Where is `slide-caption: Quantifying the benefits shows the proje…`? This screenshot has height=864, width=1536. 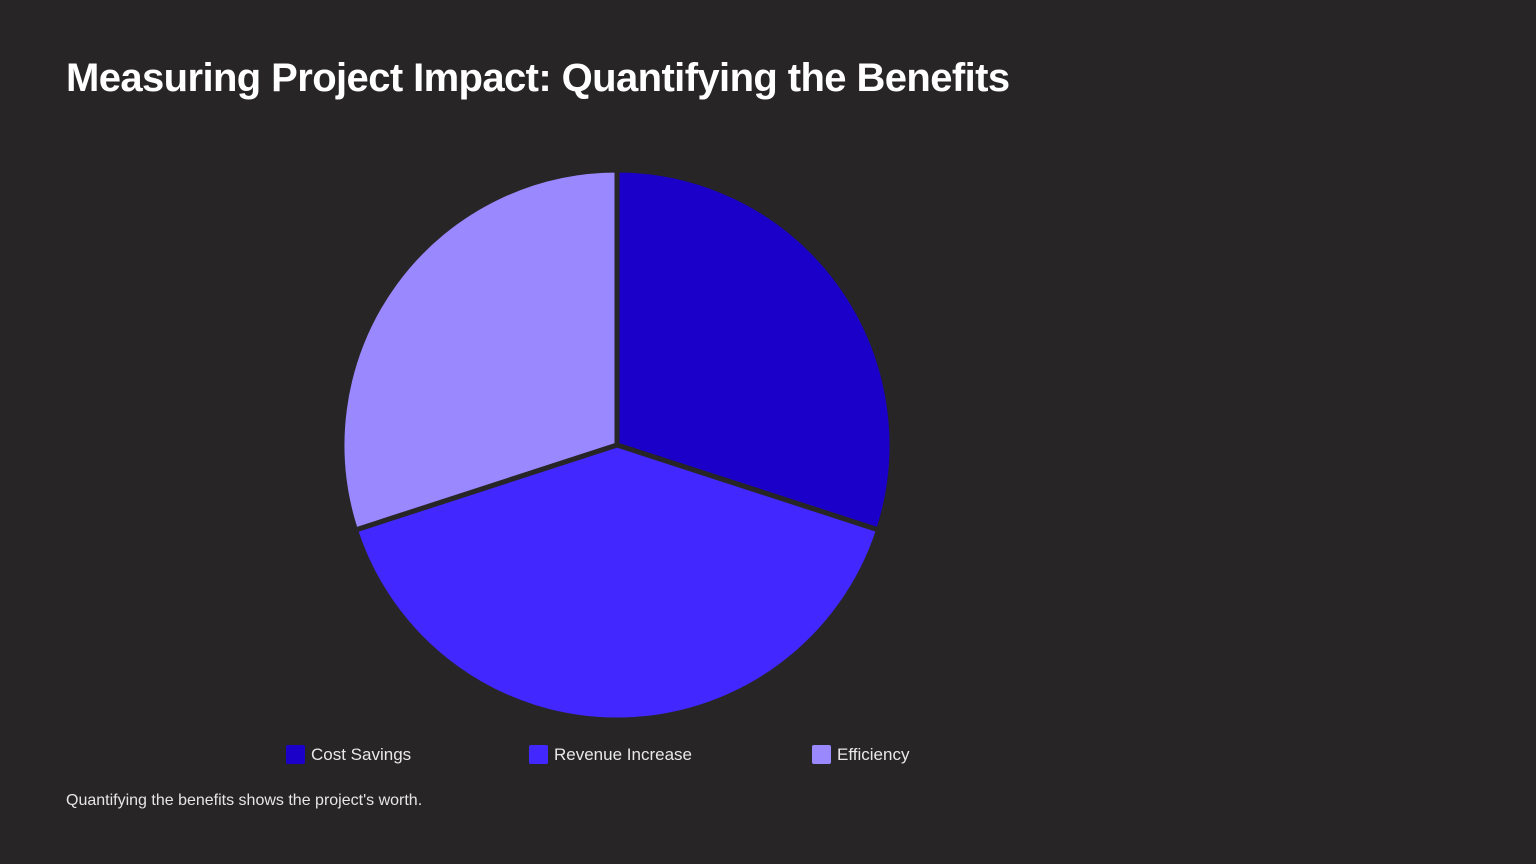
slide-caption: Quantifying the benefits shows the proje… is located at coordinates (244, 800).